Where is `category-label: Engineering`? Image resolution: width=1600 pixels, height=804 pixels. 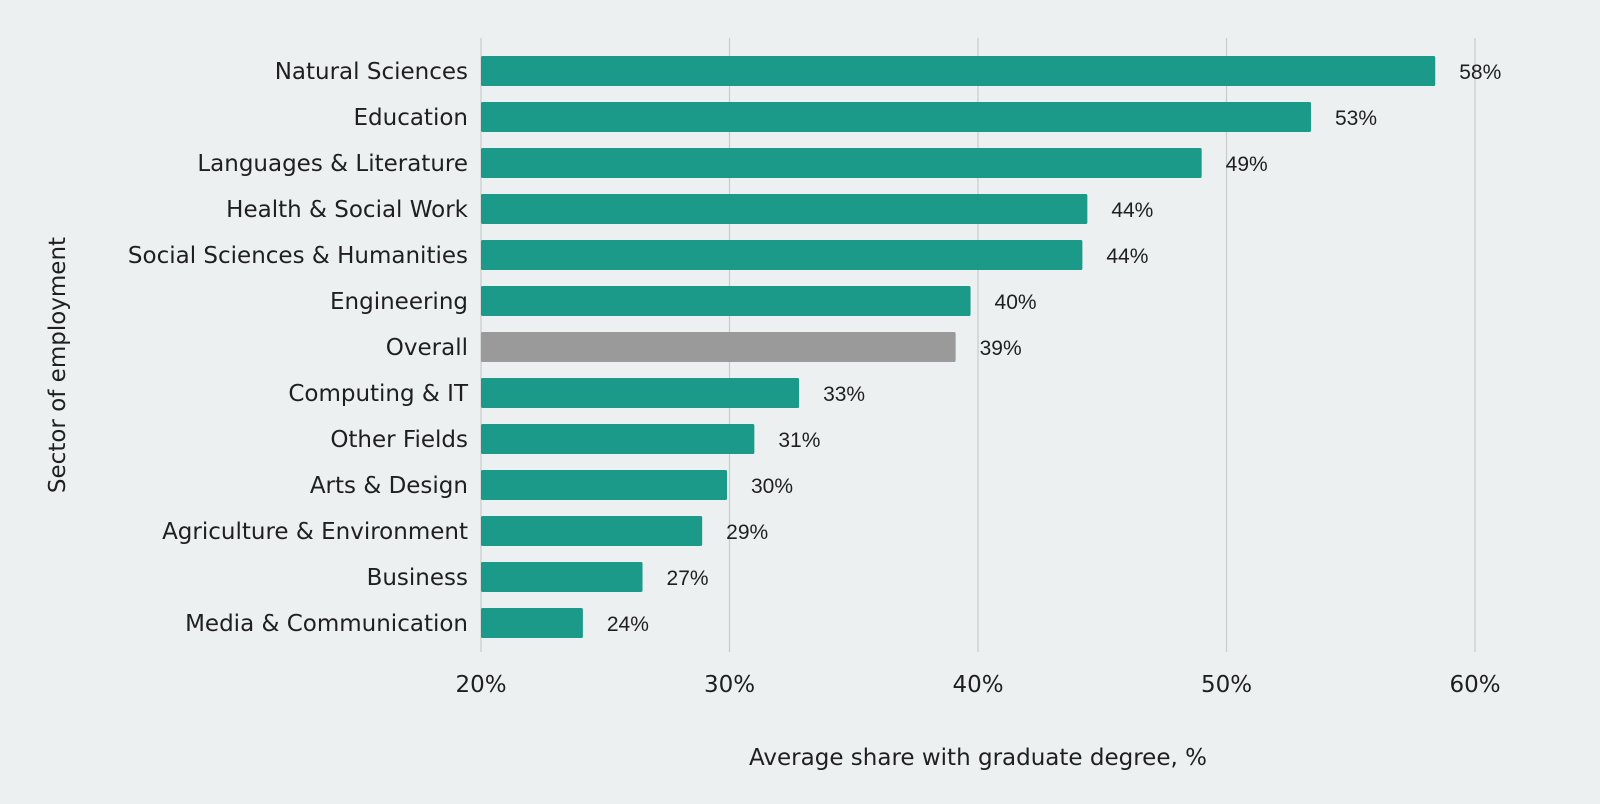
category-label: Engineering is located at coordinates (399, 302).